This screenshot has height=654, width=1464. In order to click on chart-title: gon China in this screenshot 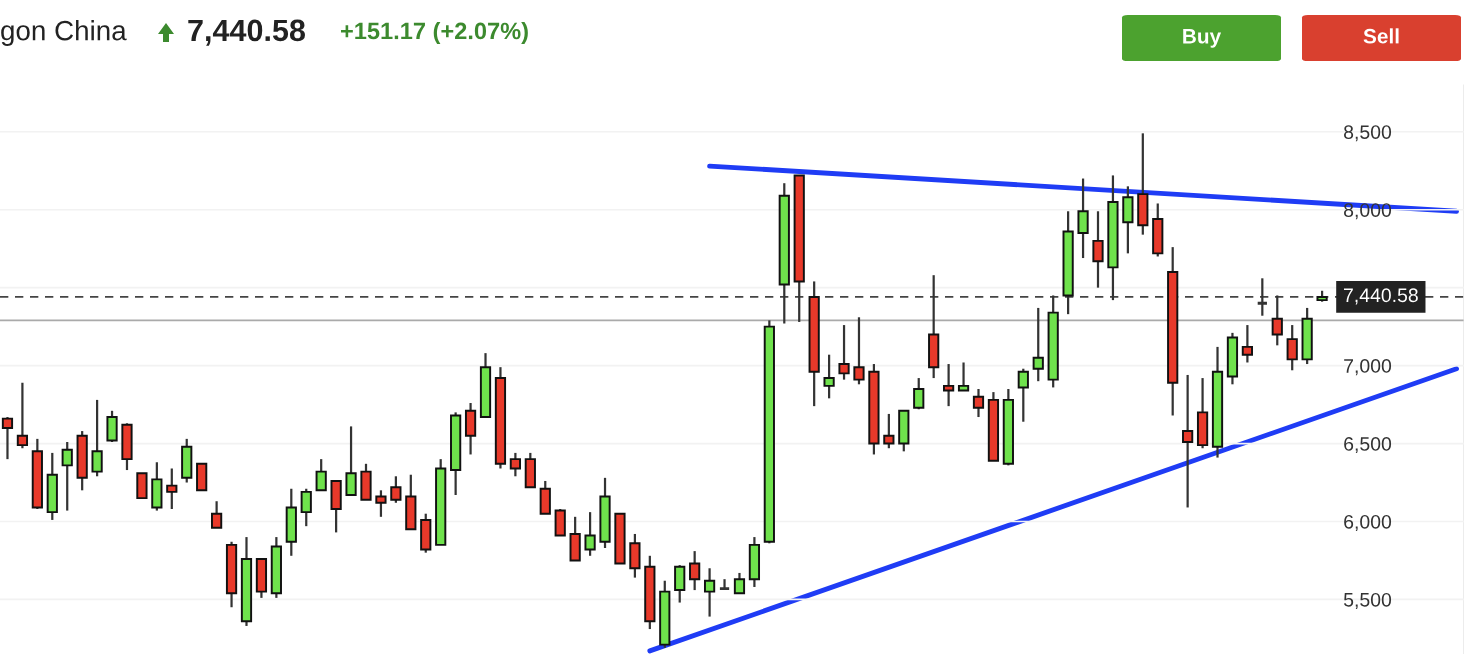, I will do `click(64, 33)`.